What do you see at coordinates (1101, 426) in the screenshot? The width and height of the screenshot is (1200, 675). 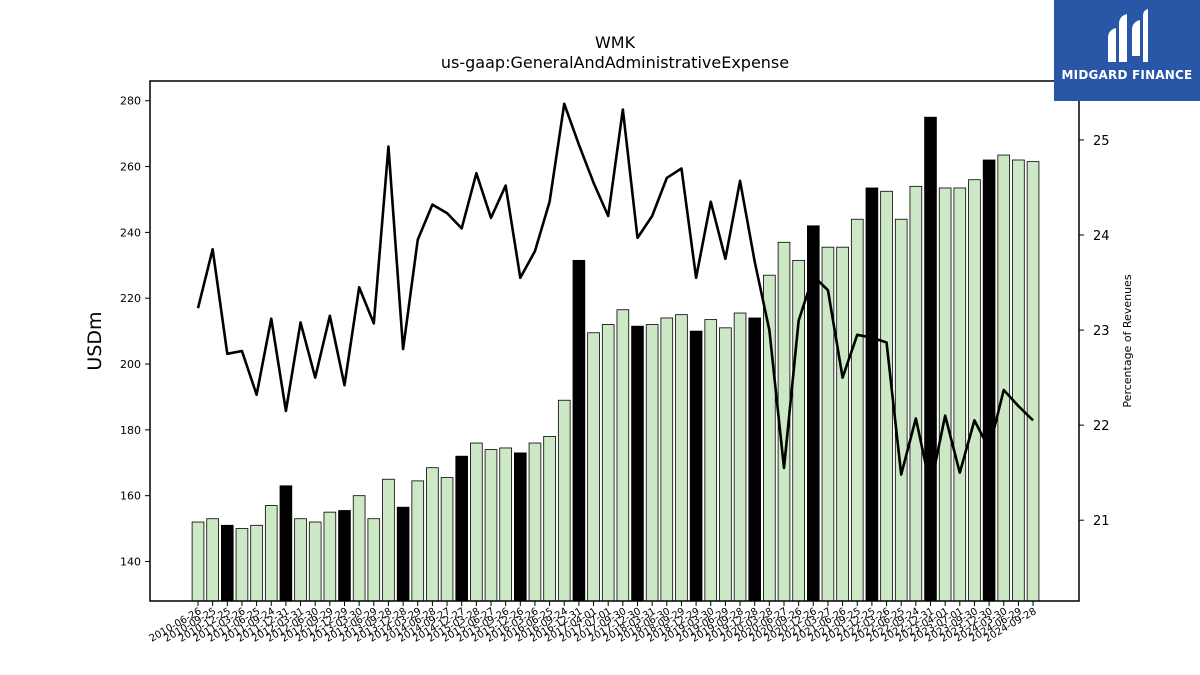 I see `y-right-tick-label: 22` at bounding box center [1101, 426].